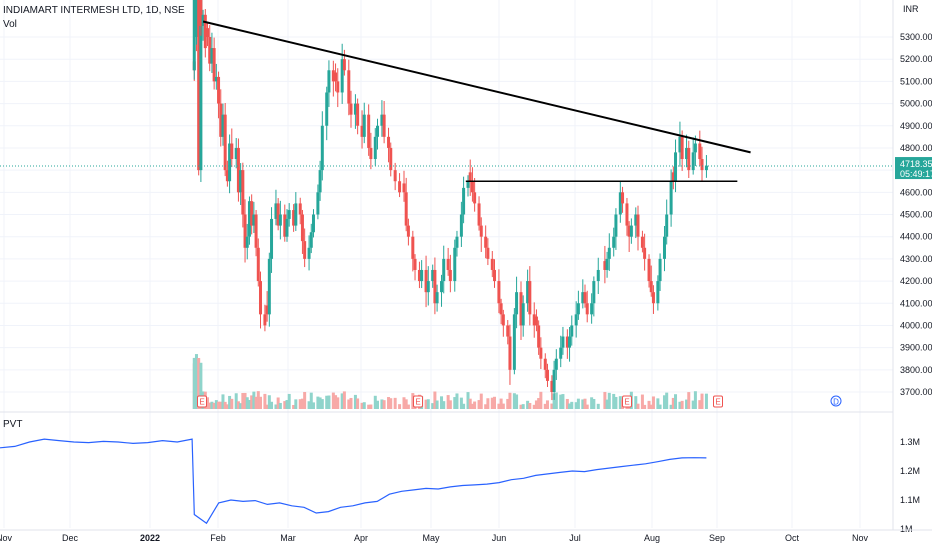  Describe the element at coordinates (202, 401) in the screenshot. I see `earnings-mark-0: E` at that location.